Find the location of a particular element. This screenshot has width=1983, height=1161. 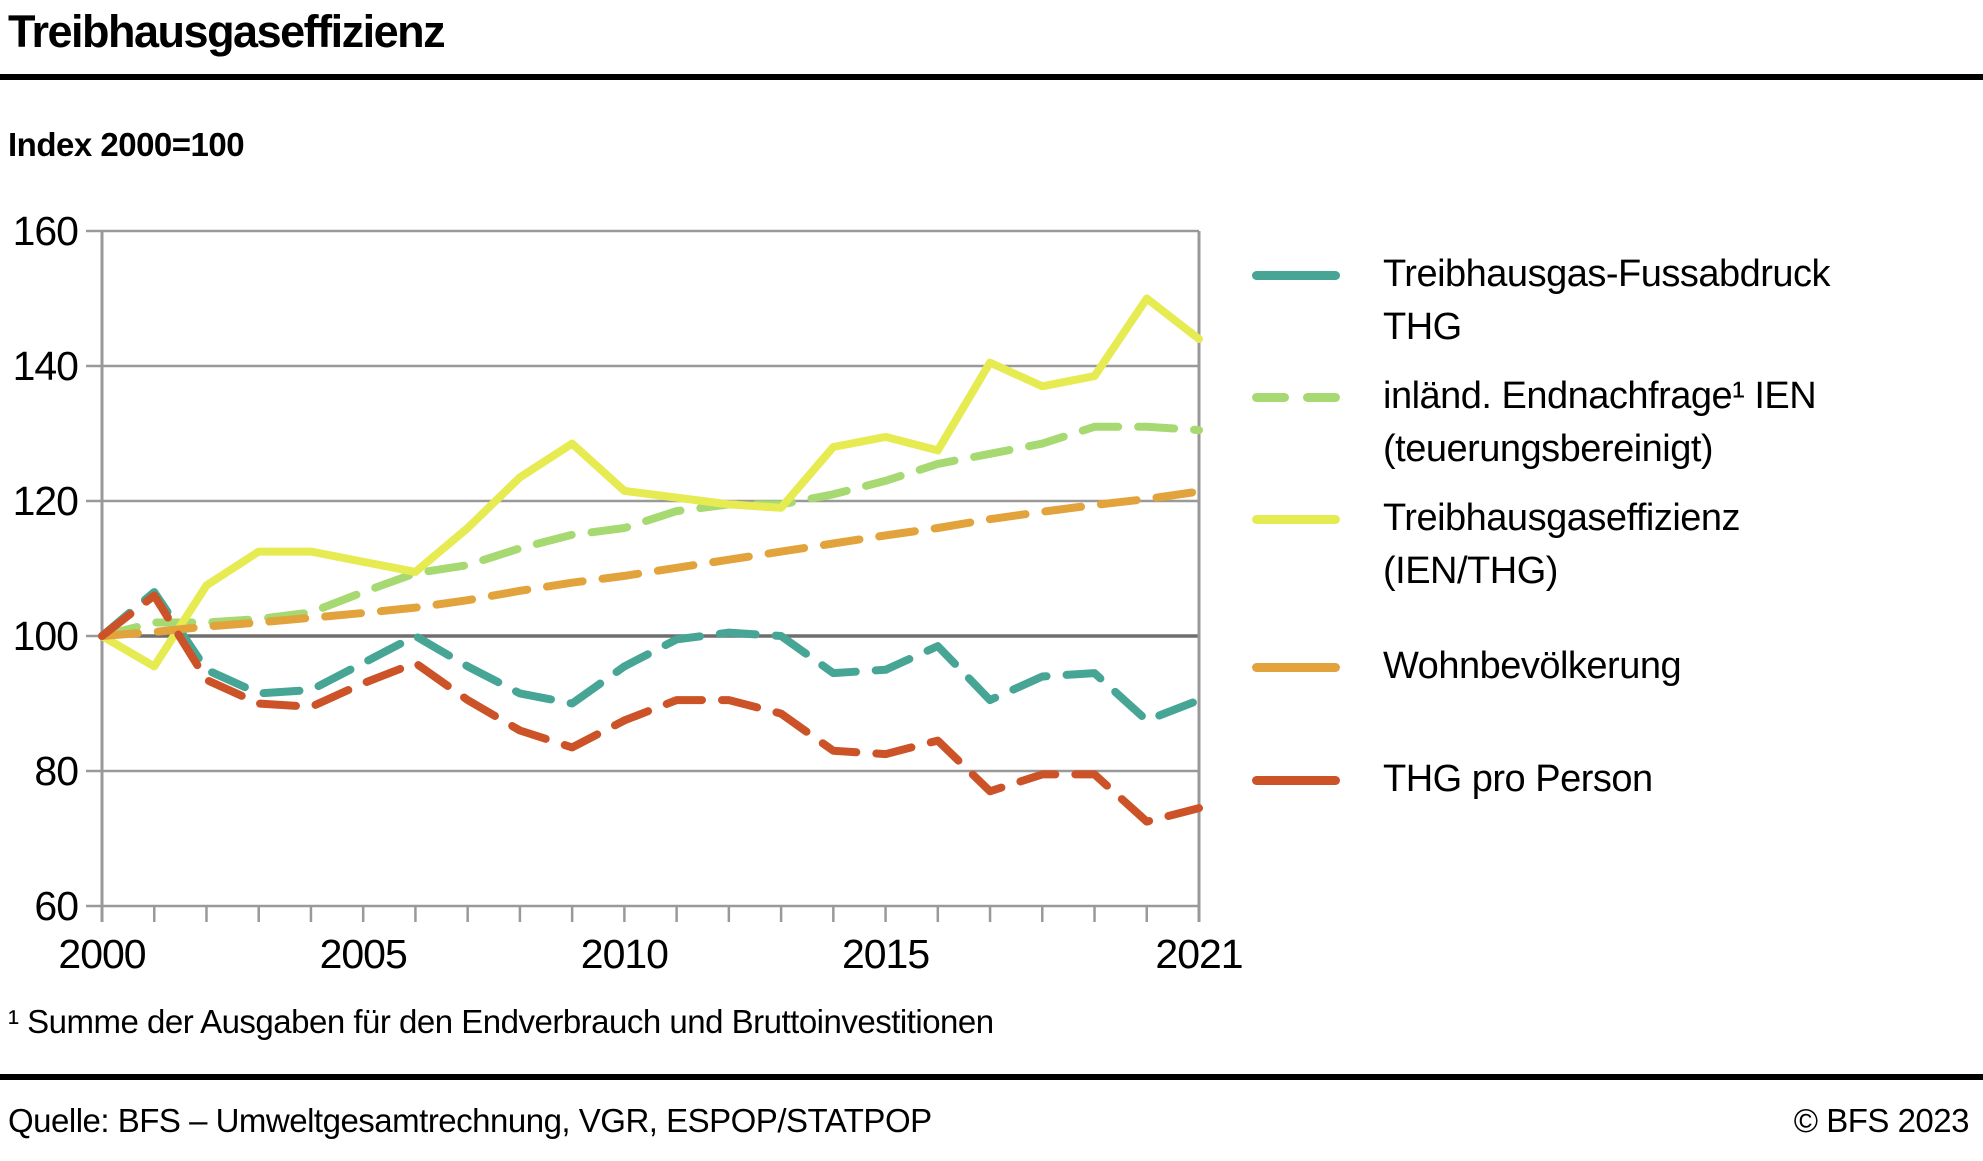

series-line-thg_pp is located at coordinates (650, 708).